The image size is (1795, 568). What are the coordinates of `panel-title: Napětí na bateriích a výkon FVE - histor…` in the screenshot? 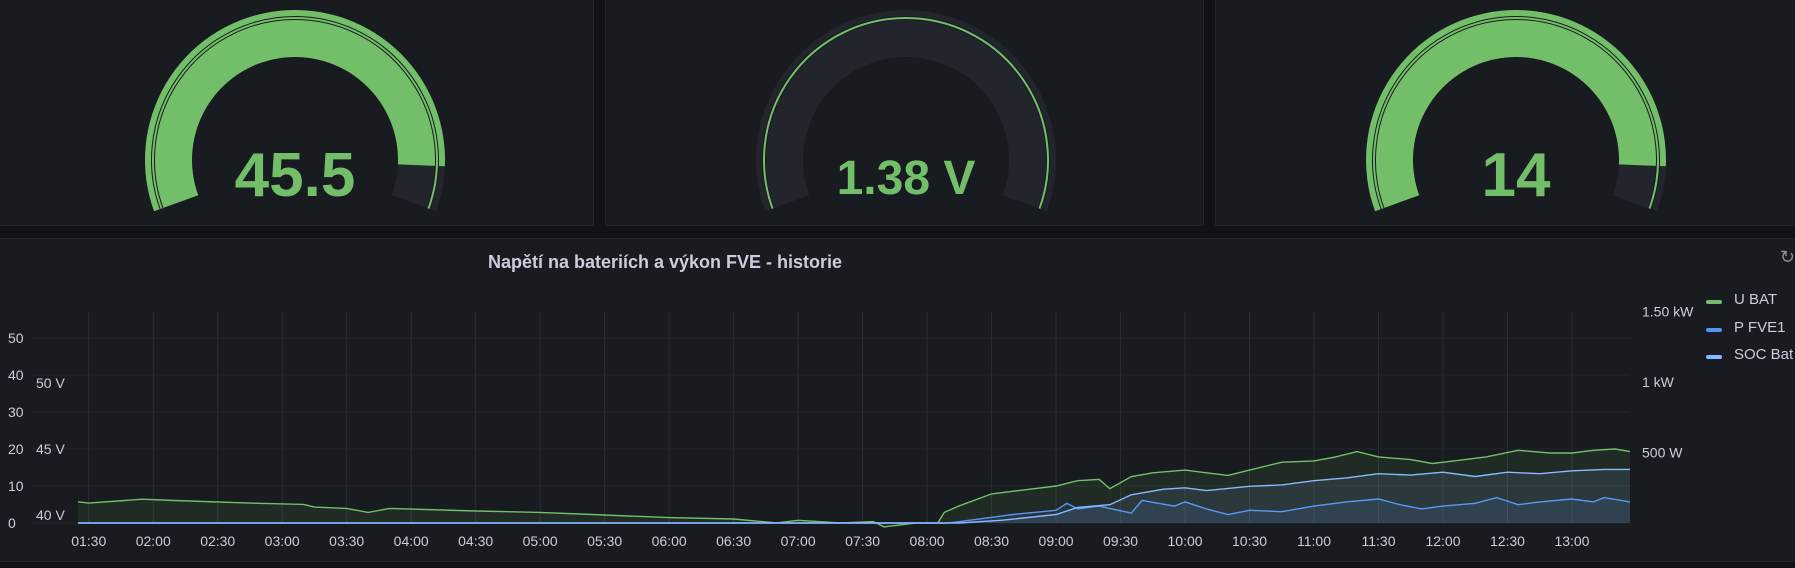 It's located at (665, 262).